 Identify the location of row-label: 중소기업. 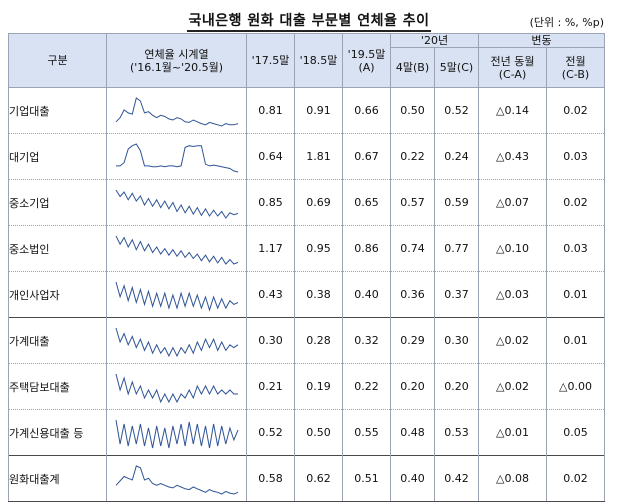
(57, 202).